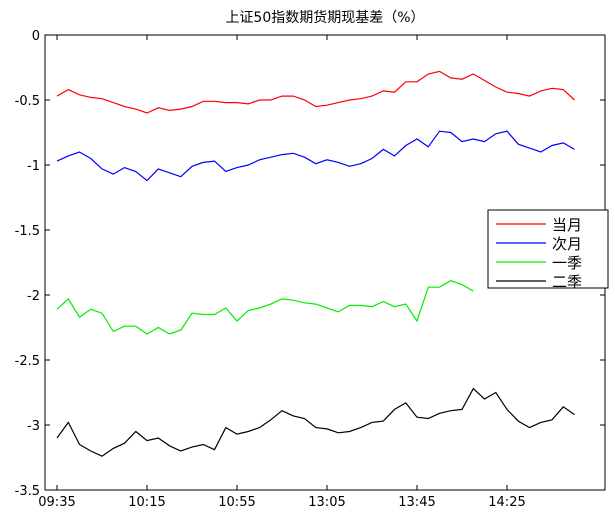 The image size is (615, 515). What do you see at coordinates (236, 502) in the screenshot?
I see `x-tick-label: 10:55` at bounding box center [236, 502].